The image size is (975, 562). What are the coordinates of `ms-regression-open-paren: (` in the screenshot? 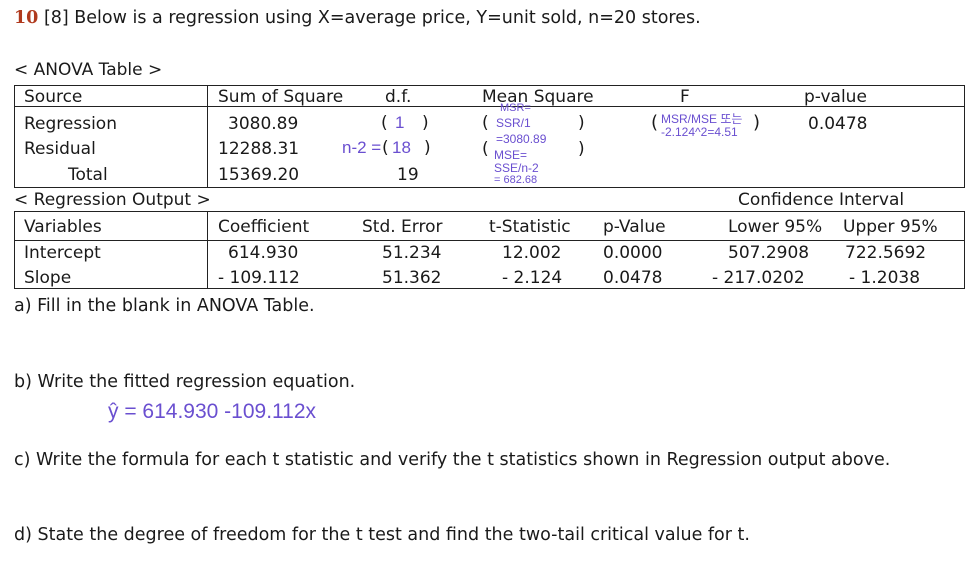 It's located at (485, 123).